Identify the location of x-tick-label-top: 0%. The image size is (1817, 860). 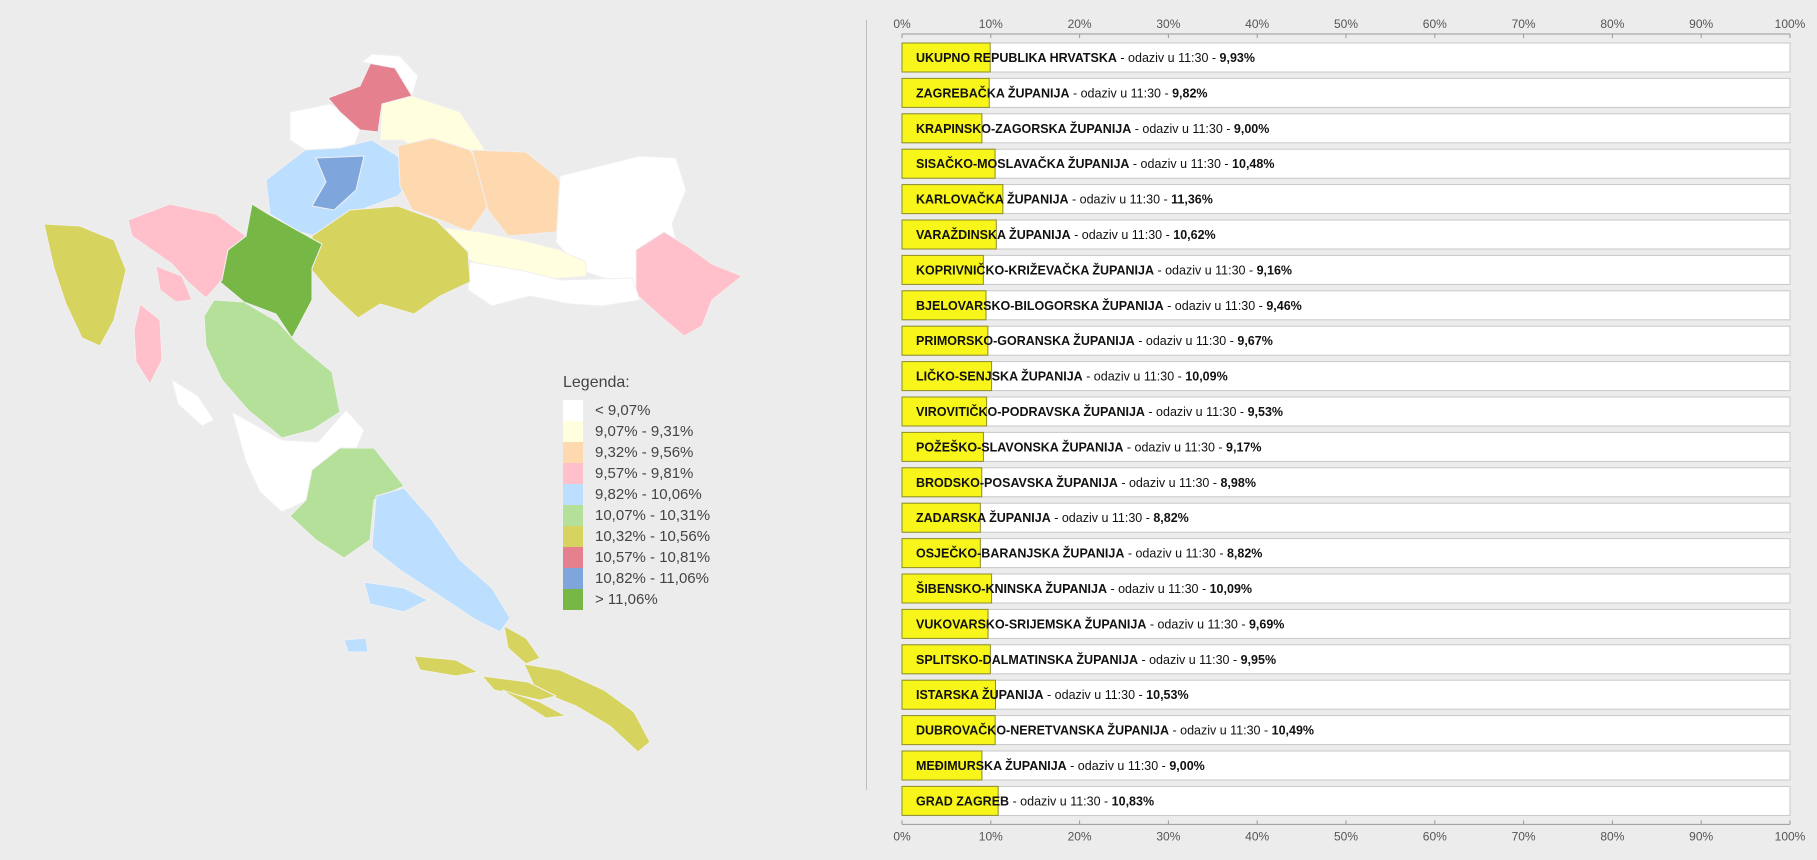
(902, 24).